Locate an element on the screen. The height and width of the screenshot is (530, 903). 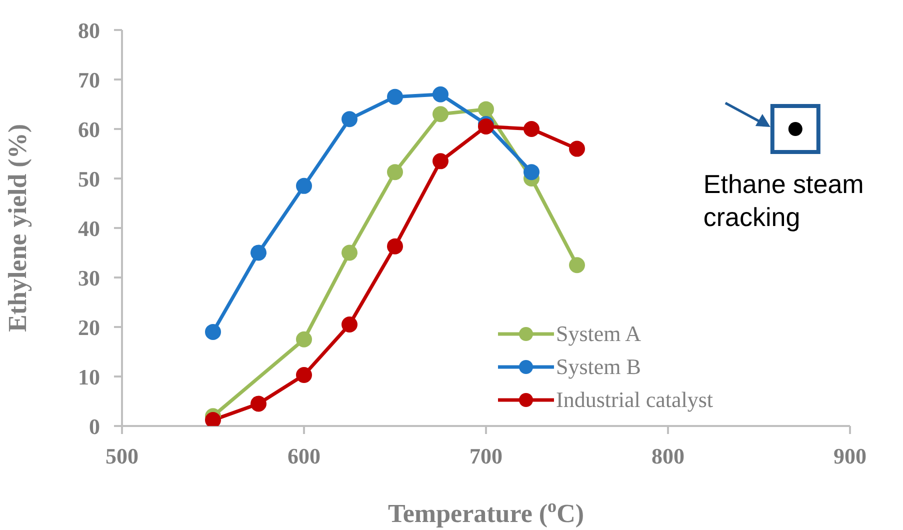
y-tick-label: 20 is located at coordinates (89, 327).